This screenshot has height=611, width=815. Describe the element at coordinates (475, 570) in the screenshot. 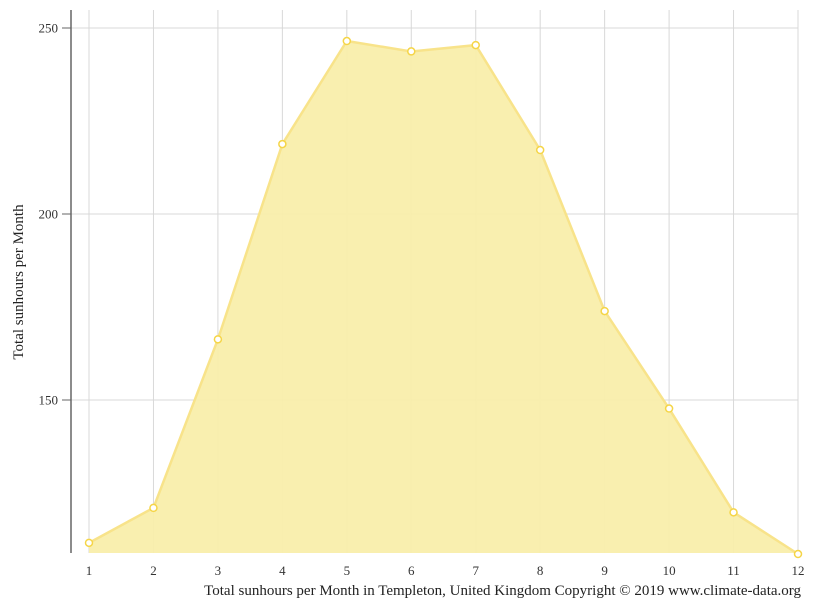

I see `x-tick-label: 7` at that location.